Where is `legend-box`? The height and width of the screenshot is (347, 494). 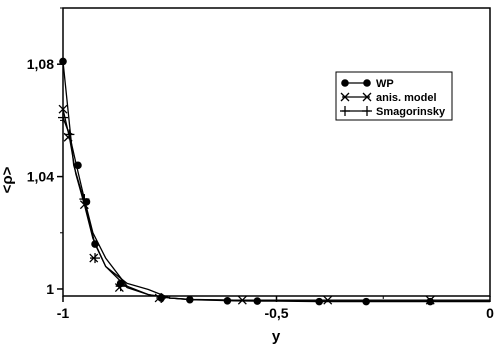
legend-box is located at coordinates (394, 96).